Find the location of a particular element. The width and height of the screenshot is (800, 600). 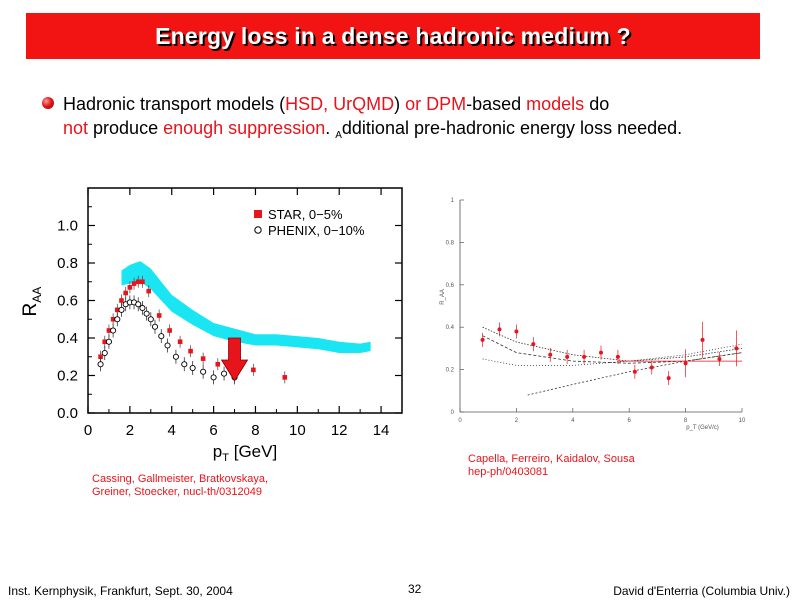

bullet-part: do is located at coordinates (597, 104).